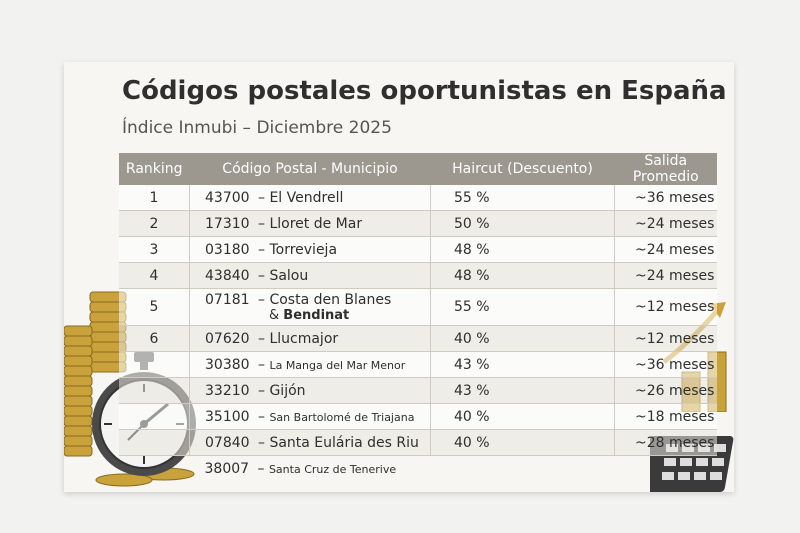 The height and width of the screenshot is (533, 800). What do you see at coordinates (227, 364) in the screenshot?
I see `postal-code: 30380` at bounding box center [227, 364].